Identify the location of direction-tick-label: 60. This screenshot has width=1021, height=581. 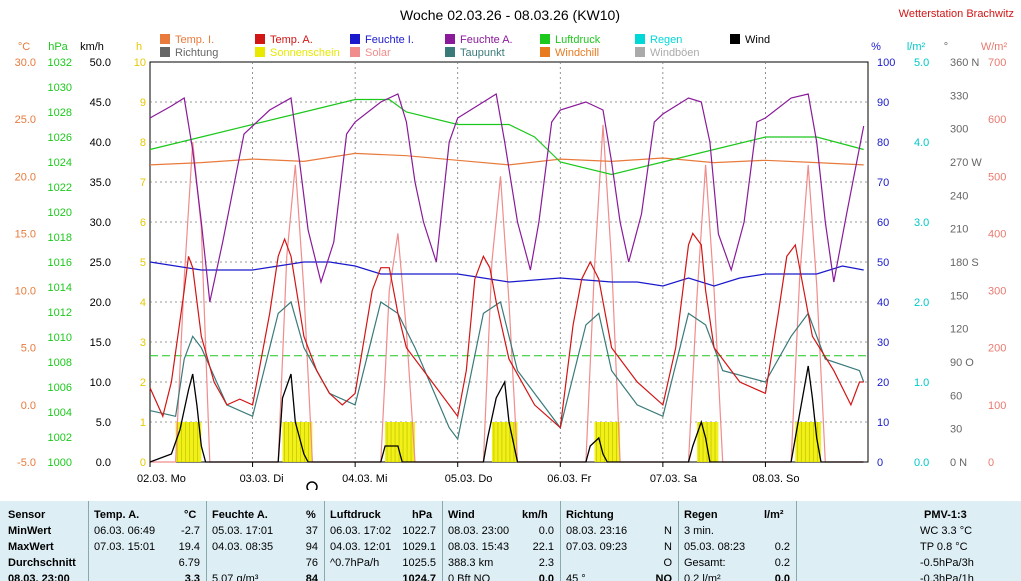
(956, 396).